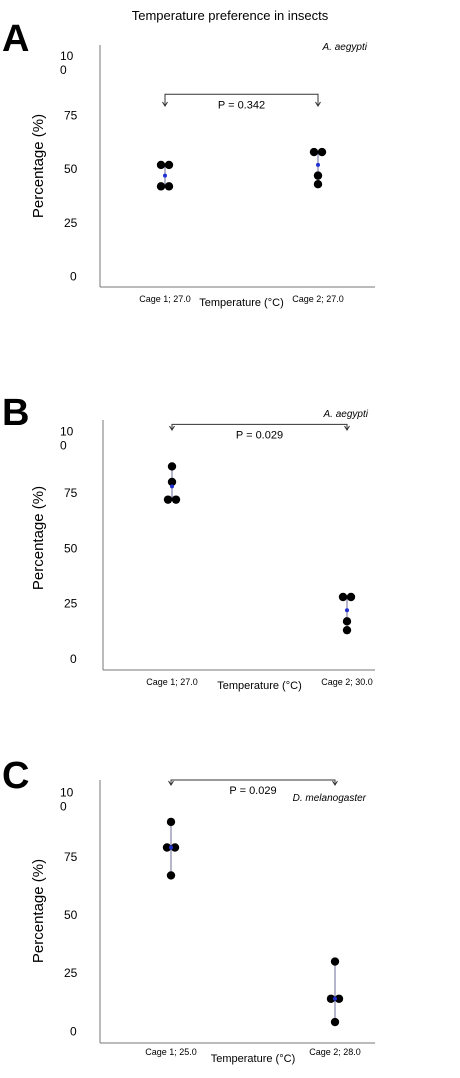  Describe the element at coordinates (335, 1052) in the screenshot. I see `x-category-label: Cage 2; 28.0` at that location.